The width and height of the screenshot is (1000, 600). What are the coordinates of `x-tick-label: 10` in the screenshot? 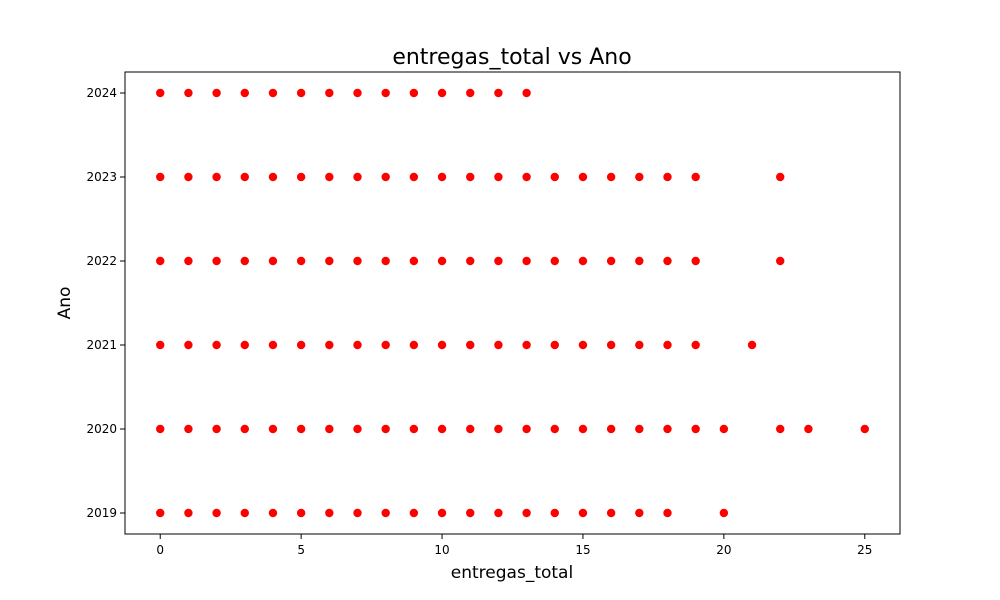 It's located at (441, 550).